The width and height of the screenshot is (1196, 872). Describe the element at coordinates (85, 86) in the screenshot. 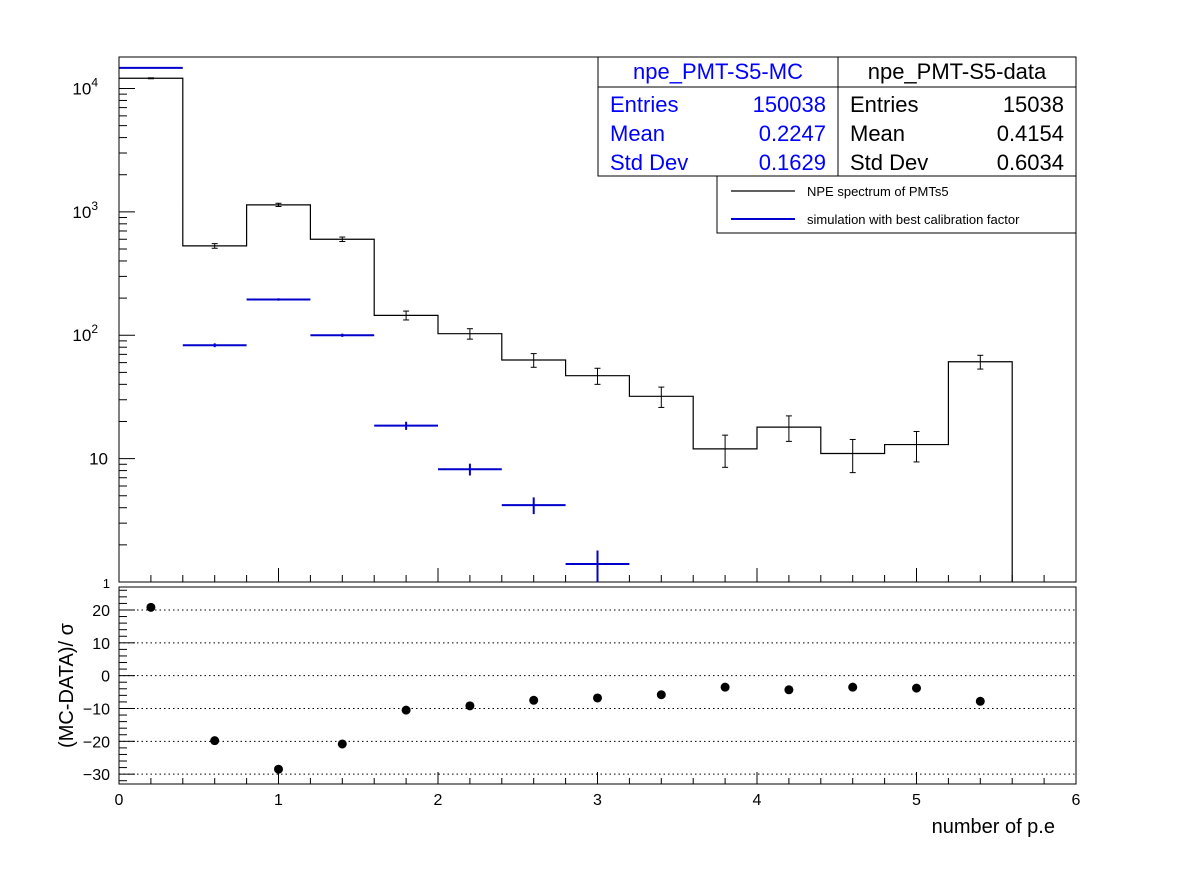

I see `y-tick-label: 10⁴` at that location.